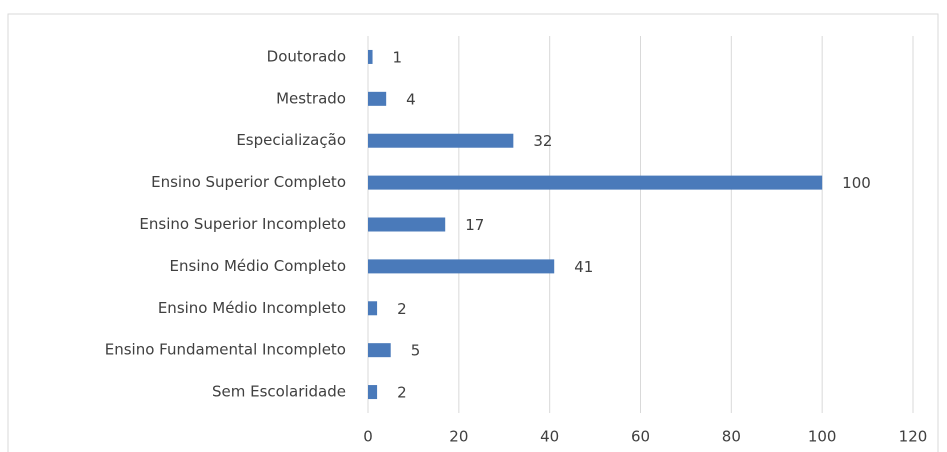 This screenshot has height=452, width=947. Describe the element at coordinates (258, 266) in the screenshot. I see `y-tick-label: Ensino Médio Completo` at that location.